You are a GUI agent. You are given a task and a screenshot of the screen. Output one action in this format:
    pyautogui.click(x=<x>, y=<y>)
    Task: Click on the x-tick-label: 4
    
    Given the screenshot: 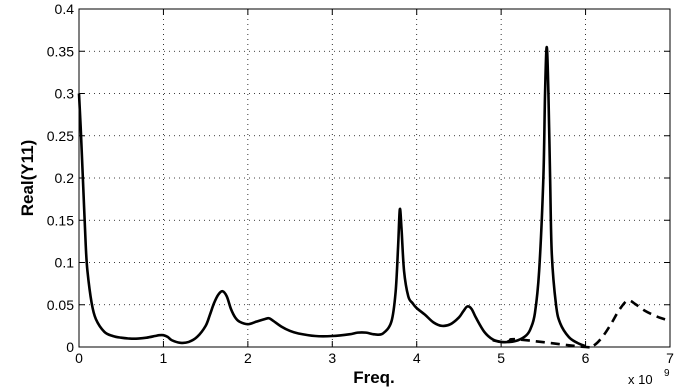 What is the action you would take?
    pyautogui.click(x=417, y=358)
    